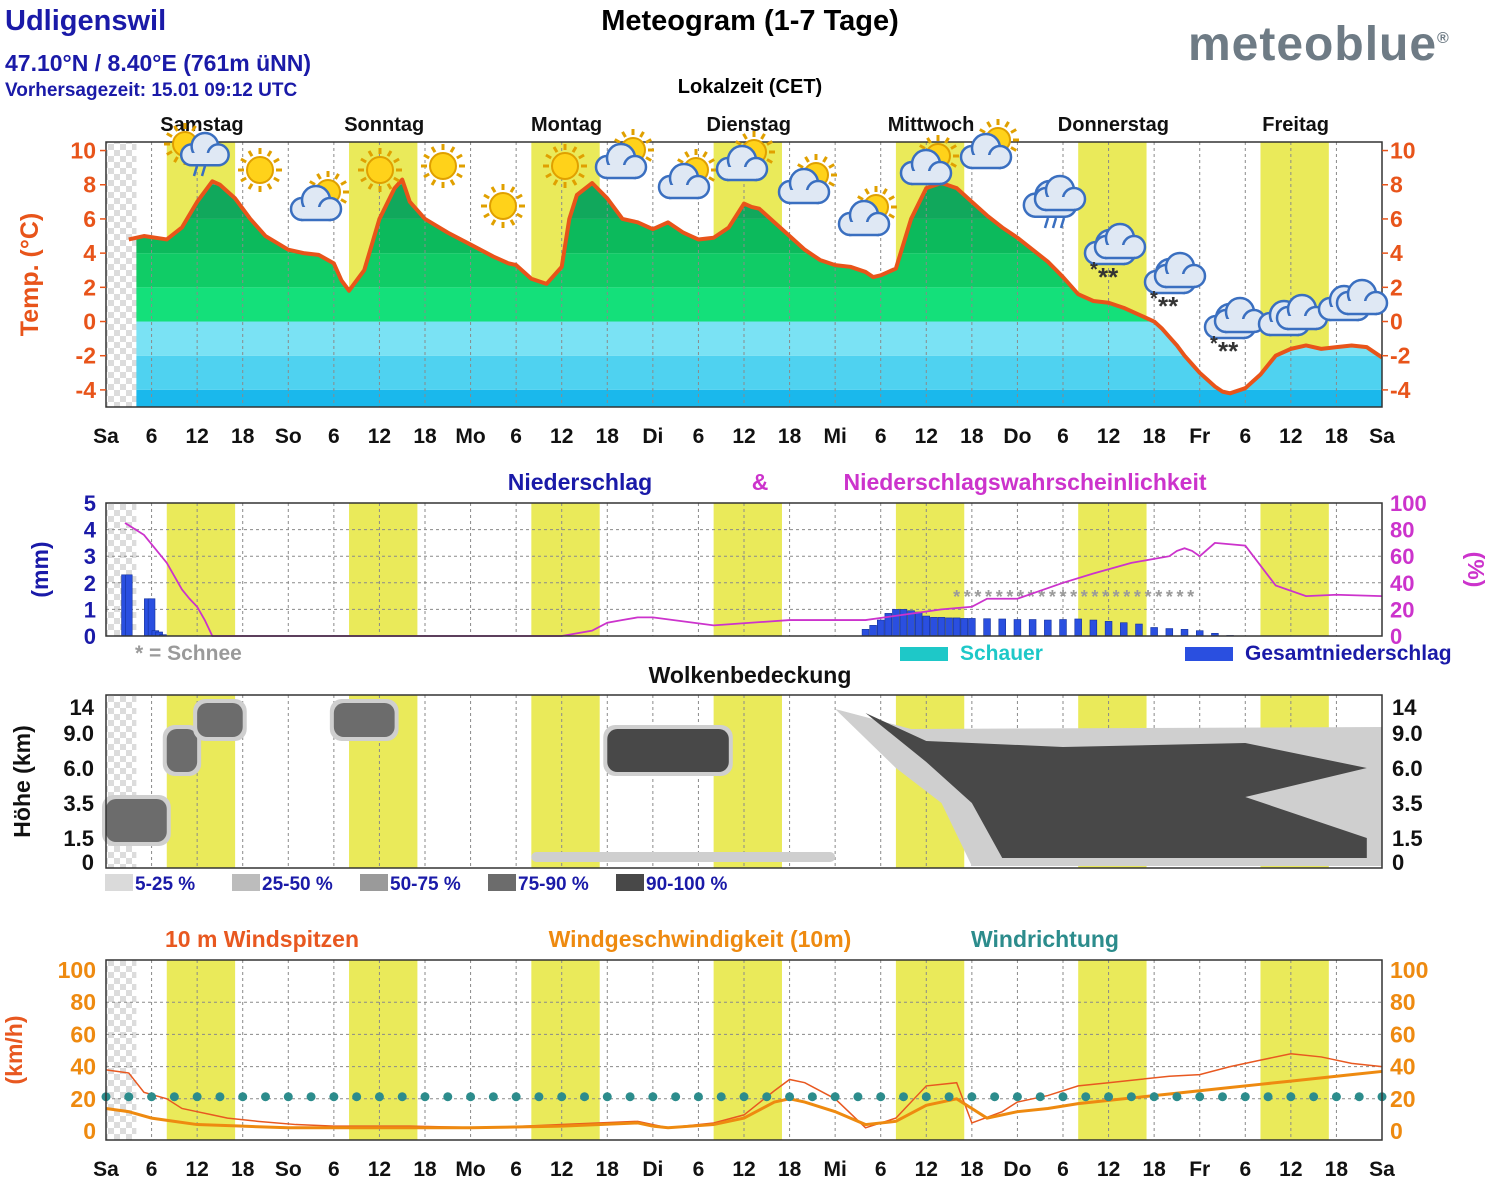 This screenshot has height=1200, width=1500. What do you see at coordinates (78, 768) in the screenshot?
I see `cloud-tick-left: 6.0` at bounding box center [78, 768].